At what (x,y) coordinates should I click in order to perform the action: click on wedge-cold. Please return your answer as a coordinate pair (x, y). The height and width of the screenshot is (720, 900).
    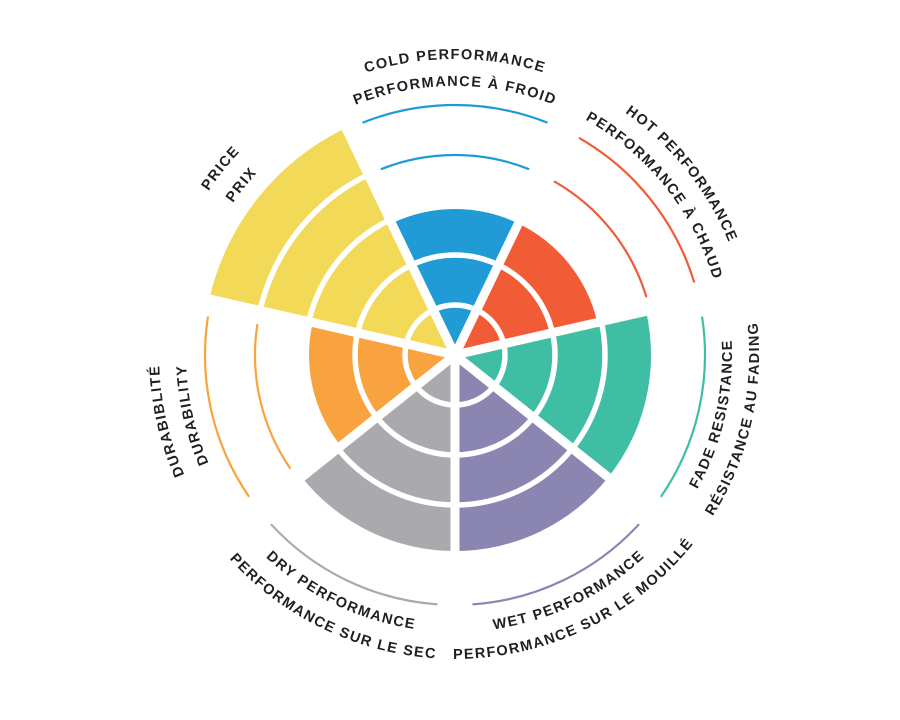
    Looking at the image, I should click on (455, 282).